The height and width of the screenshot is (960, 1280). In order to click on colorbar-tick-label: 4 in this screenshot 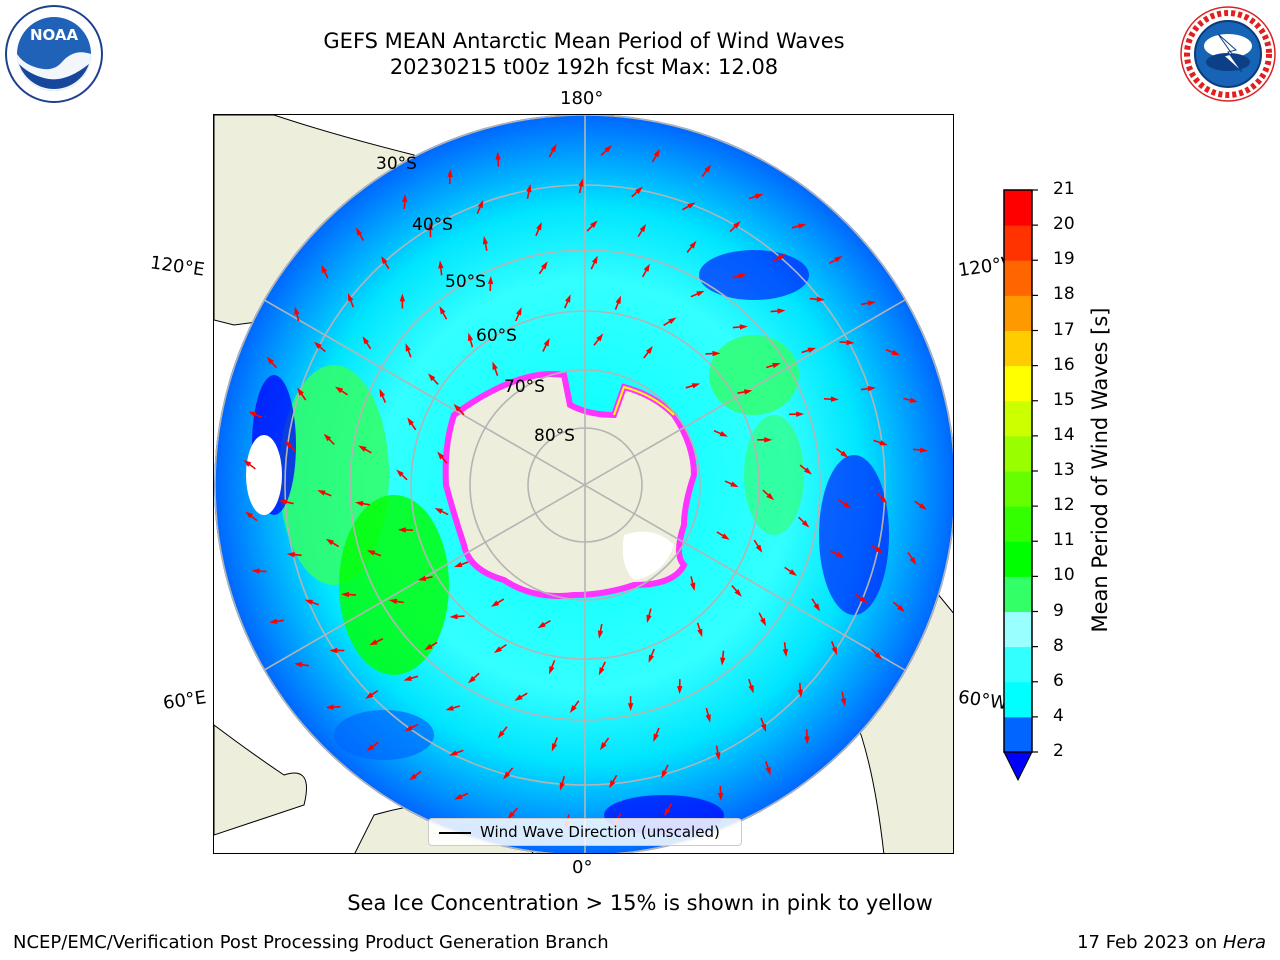, I will do `click(1058, 715)`.